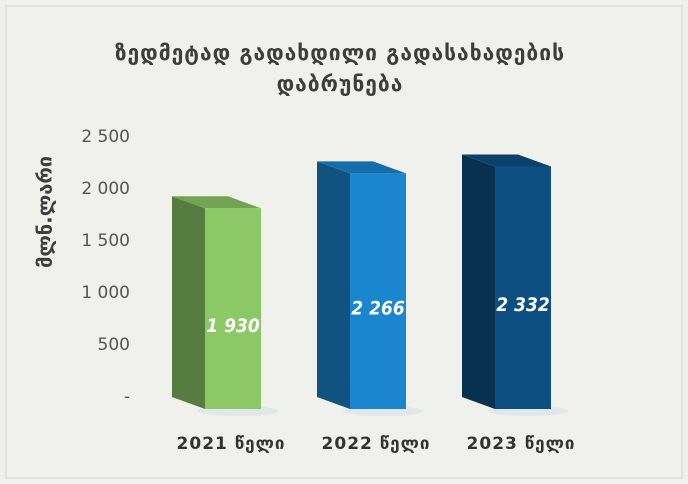 Image resolution: width=688 pixels, height=484 pixels. Describe the element at coordinates (521, 444) in the screenshot. I see `x-tick-label: 2023 წელი` at that location.